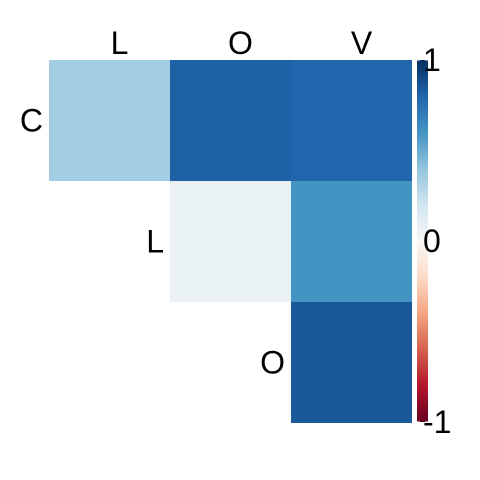  Describe the element at coordinates (31, 121) in the screenshot. I see `row-label-0: C` at that location.